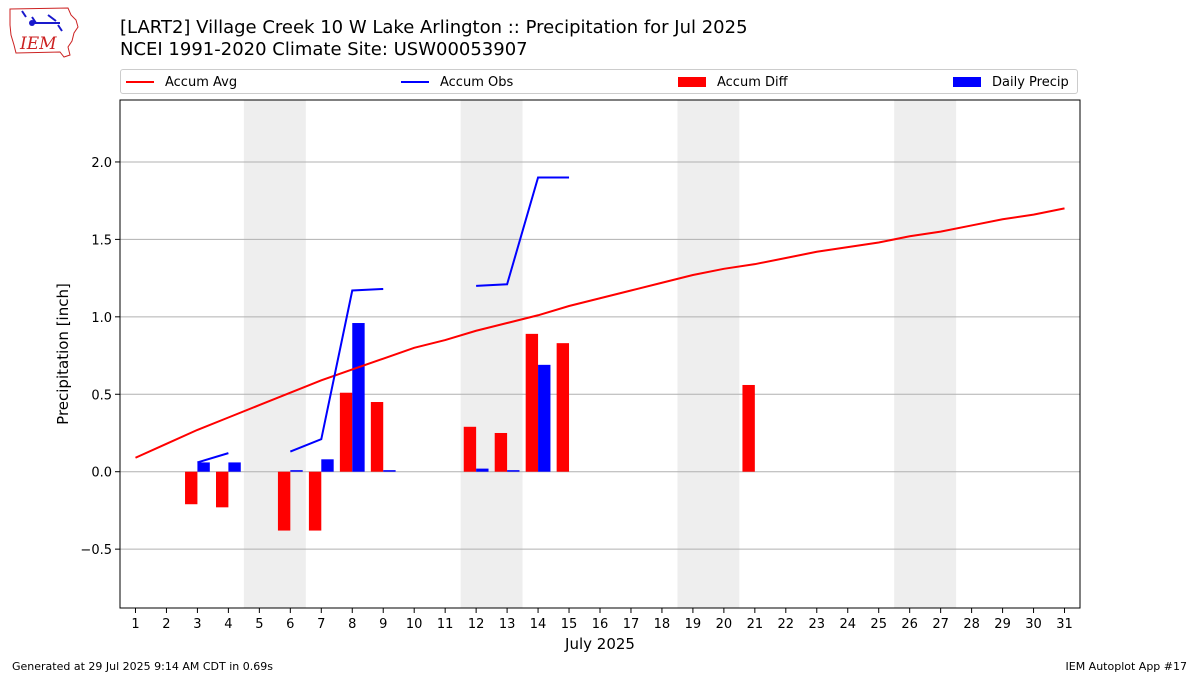 This screenshot has width=1200, height=675. I want to click on legend-swatch-accum-avg, so click(140, 82).